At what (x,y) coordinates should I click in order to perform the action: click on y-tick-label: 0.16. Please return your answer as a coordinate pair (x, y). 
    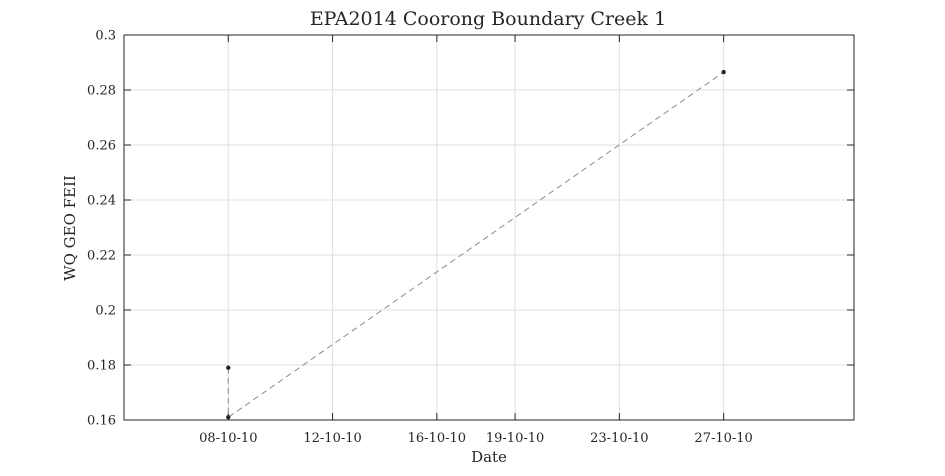
    Looking at the image, I should click on (101, 421).